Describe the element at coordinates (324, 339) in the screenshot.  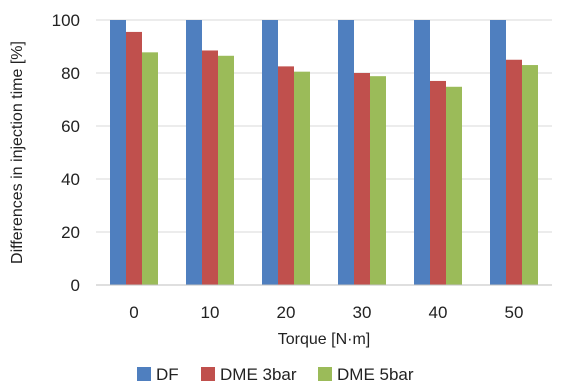
I see `x-axis-title: Torque [N·m]` at that location.